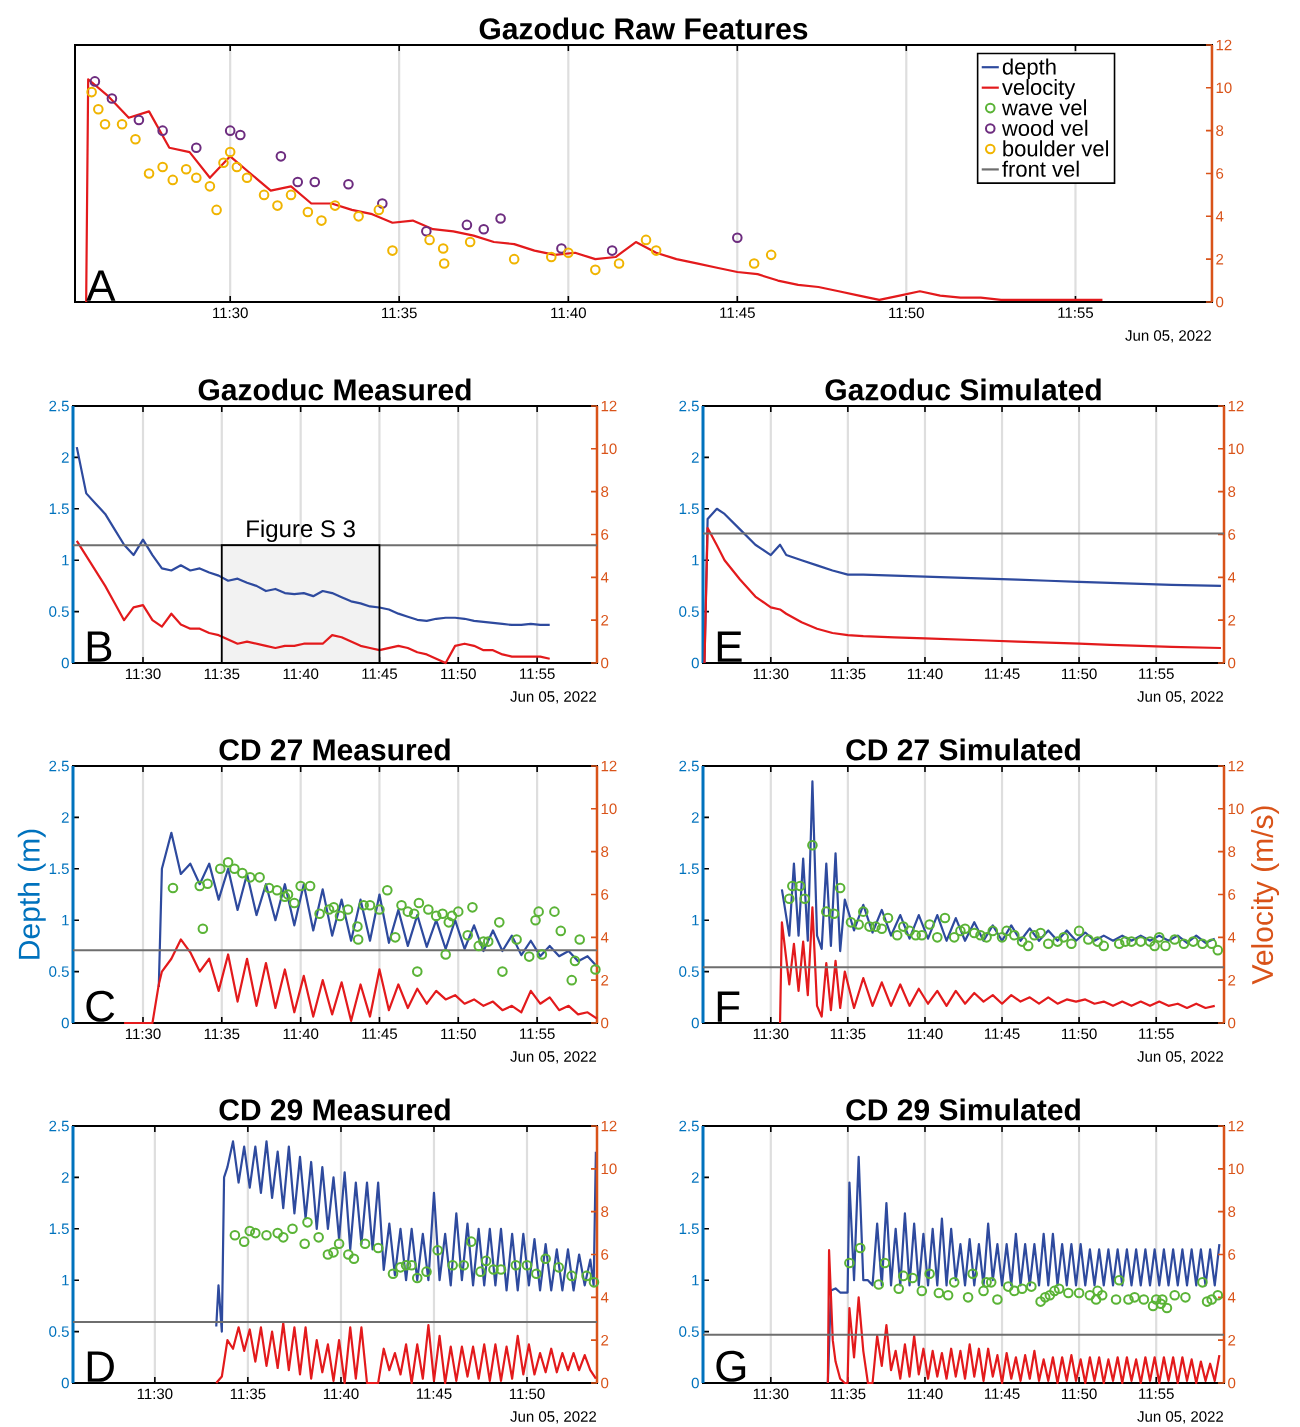 This screenshot has height=1427, width=1300. What do you see at coordinates (1220, 259) in the screenshot?
I see `y2-tick-label: 2` at bounding box center [1220, 259].